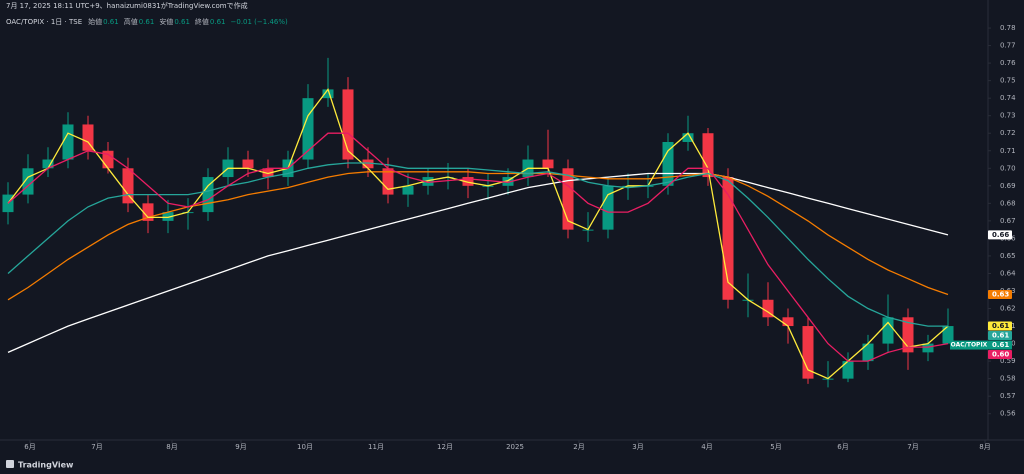 This screenshot has height=474, width=1024. I want to click on y-tick-label: 0.78, so click(1008, 28).